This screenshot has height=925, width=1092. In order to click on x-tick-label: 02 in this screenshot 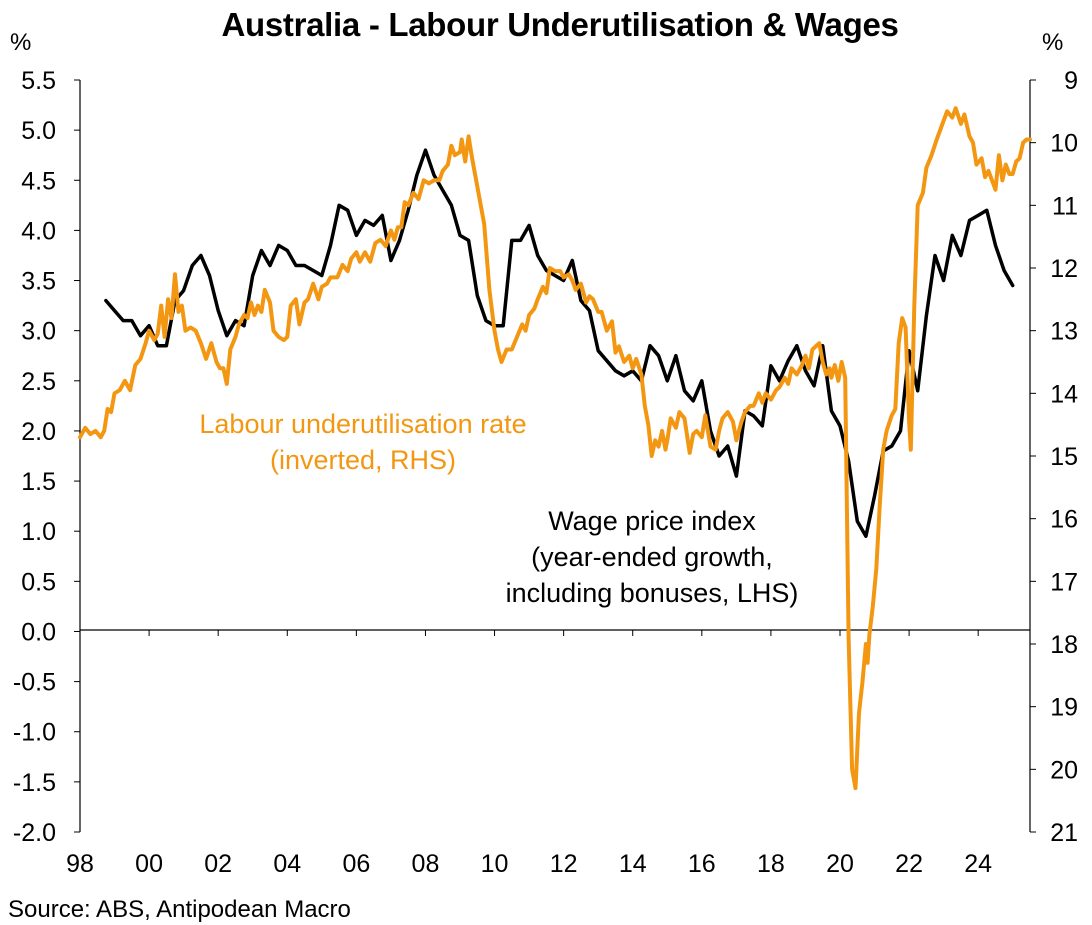, I will do `click(218, 864)`.